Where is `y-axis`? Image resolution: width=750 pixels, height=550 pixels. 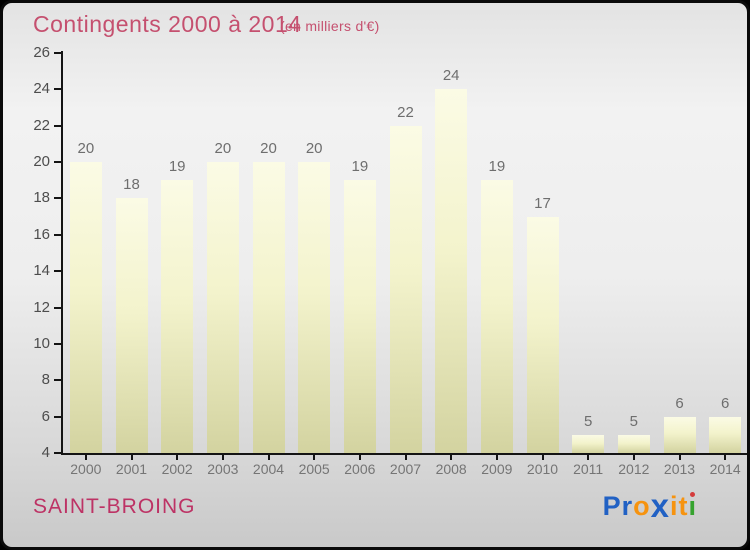
y-axis is located at coordinates (62, 253).